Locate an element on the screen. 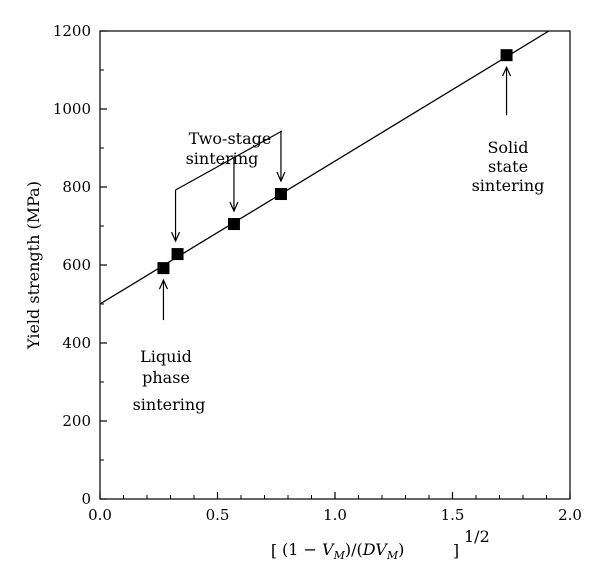 The image size is (600, 586). x-tick-label: 1.0 is located at coordinates (335, 515).